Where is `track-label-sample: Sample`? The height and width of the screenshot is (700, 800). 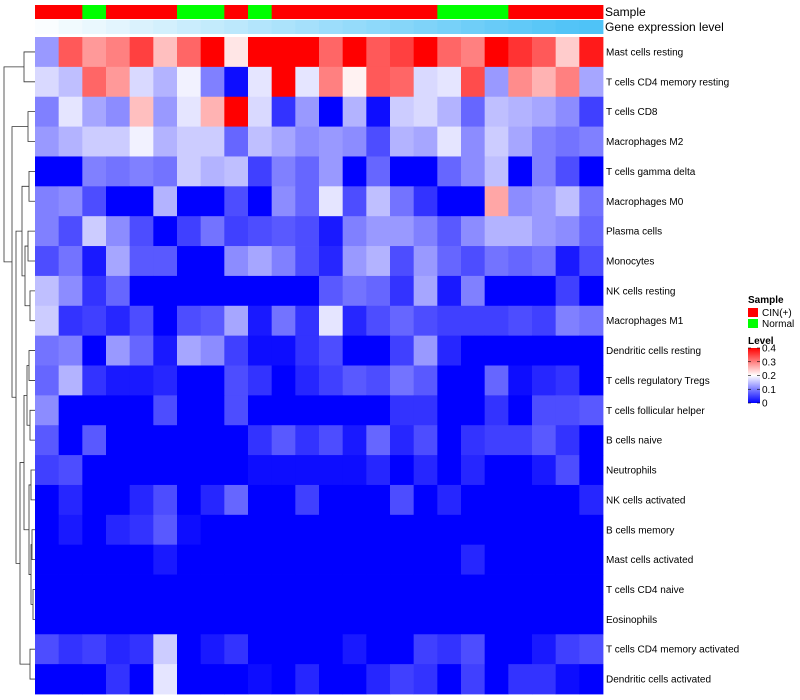
track-label-sample: Sample is located at coordinates (625, 12).